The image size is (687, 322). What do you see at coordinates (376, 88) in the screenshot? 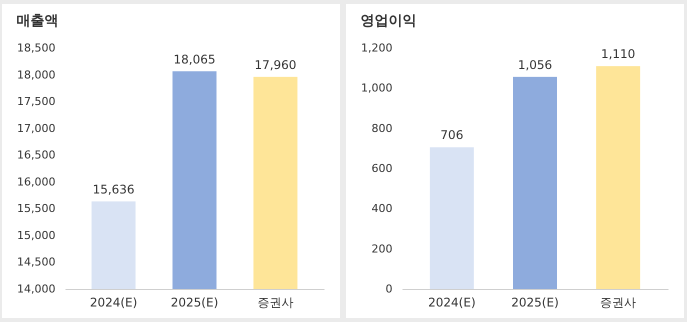
I see `y-tick-label: 1,000` at bounding box center [376, 88].